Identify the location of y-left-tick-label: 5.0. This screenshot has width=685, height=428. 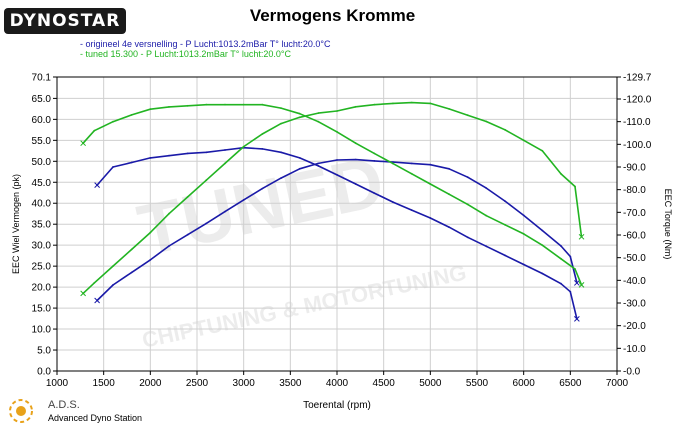
(44, 351).